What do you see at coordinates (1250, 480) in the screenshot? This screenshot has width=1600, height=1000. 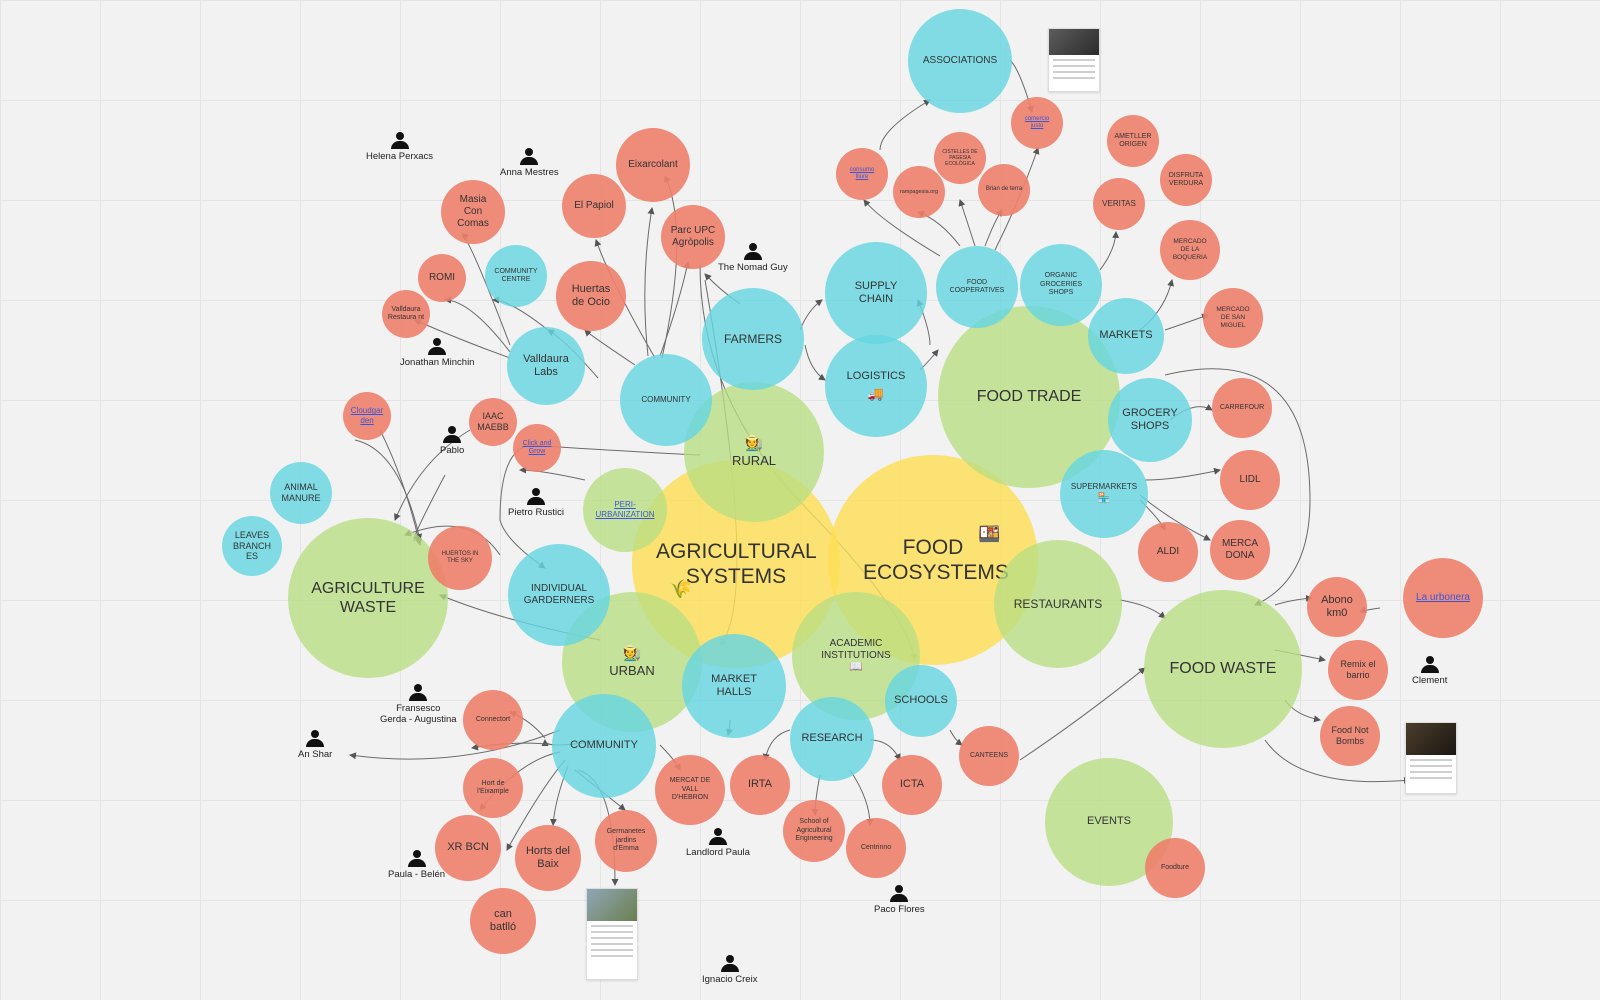 I see `node-lidl: LIDL` at bounding box center [1250, 480].